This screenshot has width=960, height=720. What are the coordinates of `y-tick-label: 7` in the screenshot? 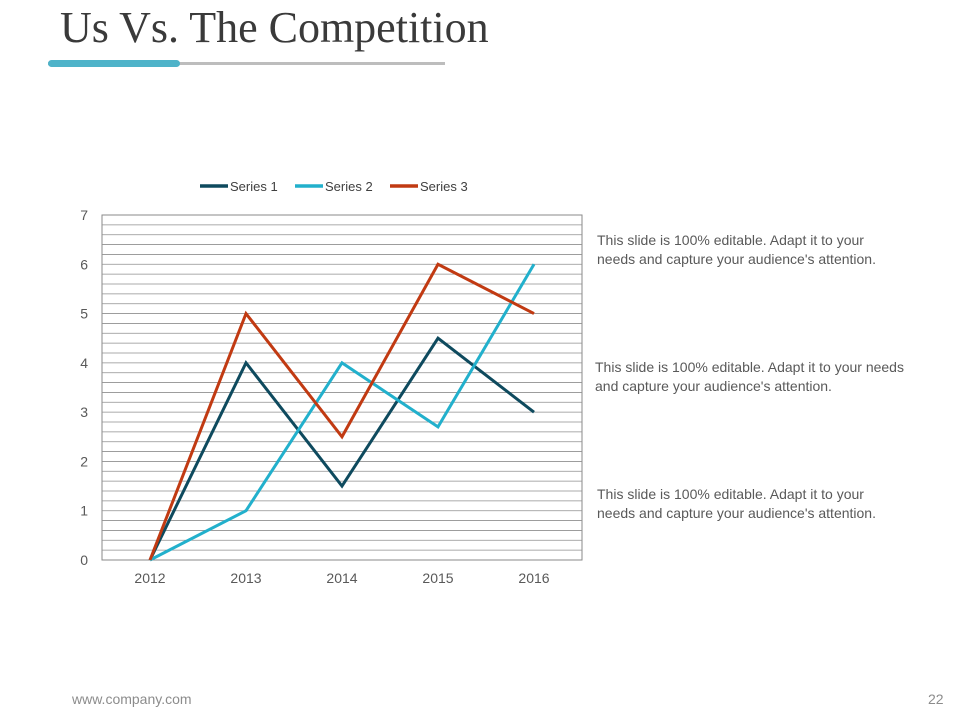 It's located at (84, 215).